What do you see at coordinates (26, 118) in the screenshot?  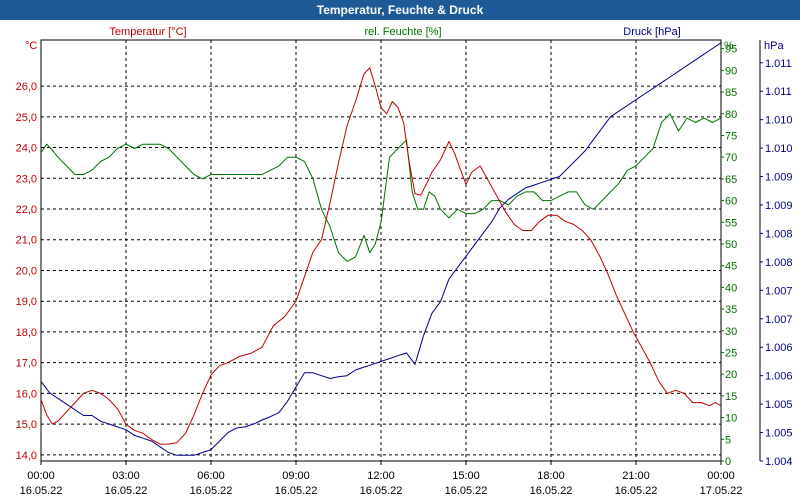 I see `temperature-tick-label: 25,0` at bounding box center [26, 118].